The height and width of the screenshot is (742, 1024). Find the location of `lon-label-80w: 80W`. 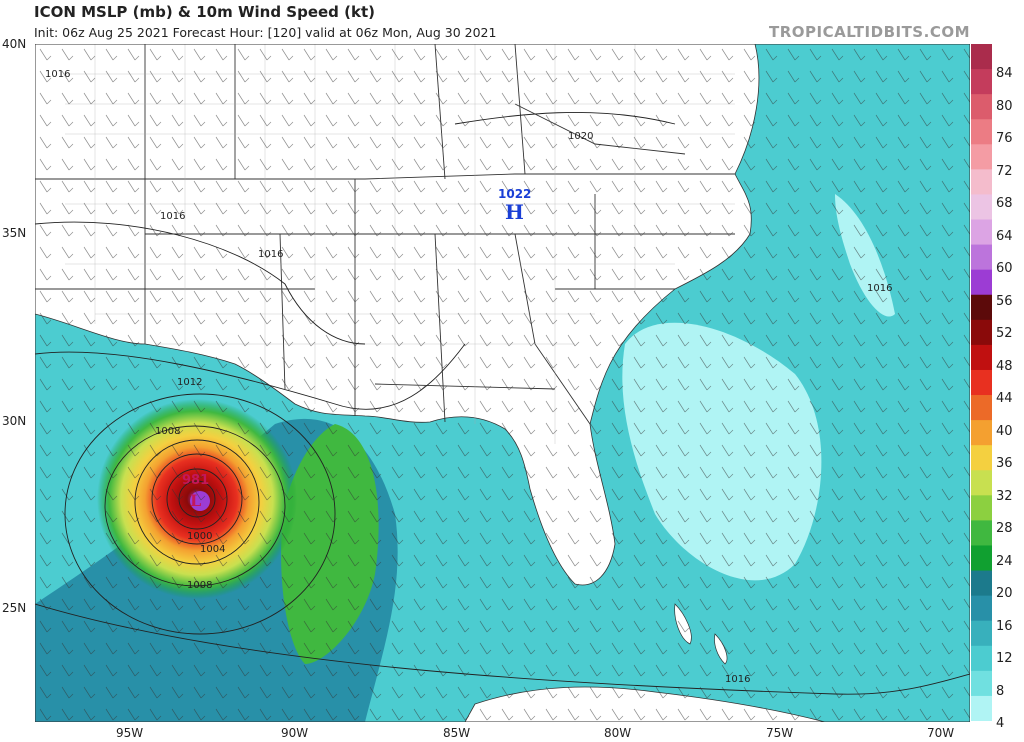

lon-label-80w: 80W is located at coordinates (618, 733).